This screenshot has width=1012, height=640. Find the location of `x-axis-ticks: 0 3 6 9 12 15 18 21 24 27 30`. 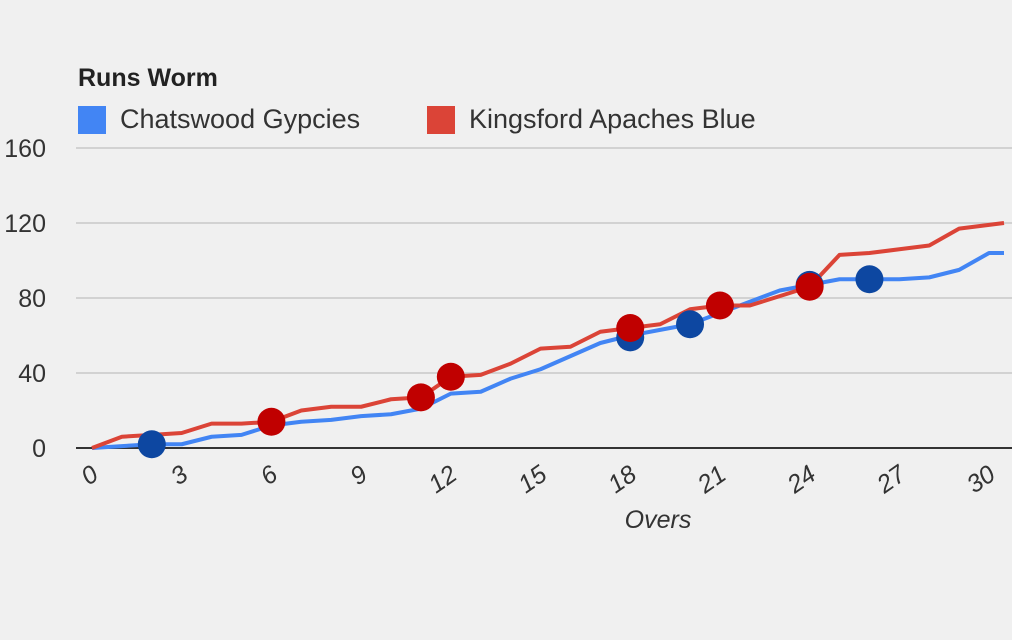

x-axis-ticks: 0 3 6 9 12 15 18 21 24 27 30 is located at coordinates (538, 479).